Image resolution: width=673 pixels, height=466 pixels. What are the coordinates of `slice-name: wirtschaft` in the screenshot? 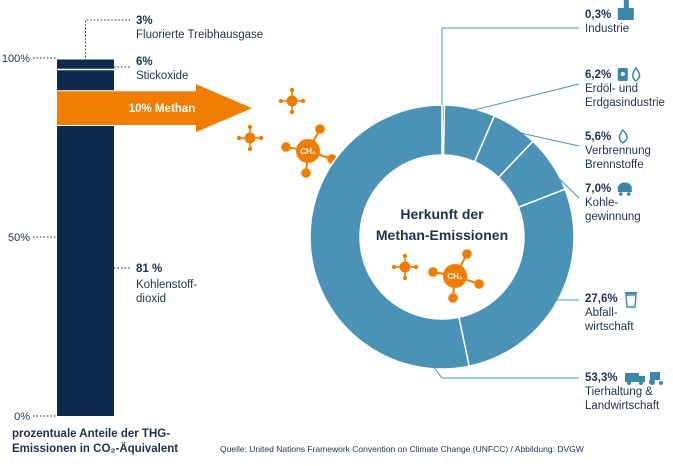 It's located at (609, 327).